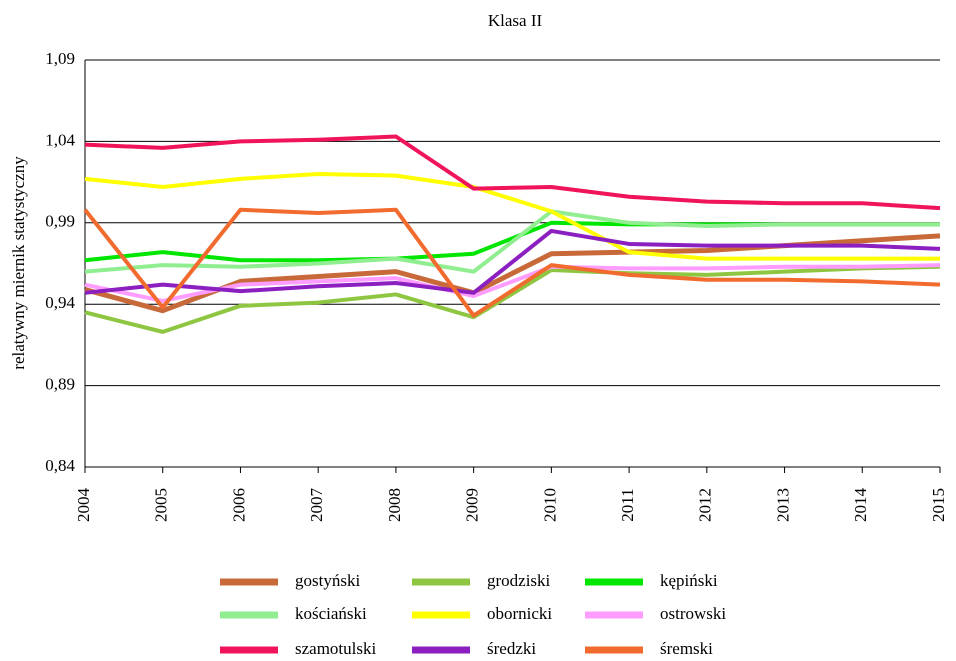  What do you see at coordinates (515, 20) in the screenshot?
I see `chart-title: Klasa II` at bounding box center [515, 20].